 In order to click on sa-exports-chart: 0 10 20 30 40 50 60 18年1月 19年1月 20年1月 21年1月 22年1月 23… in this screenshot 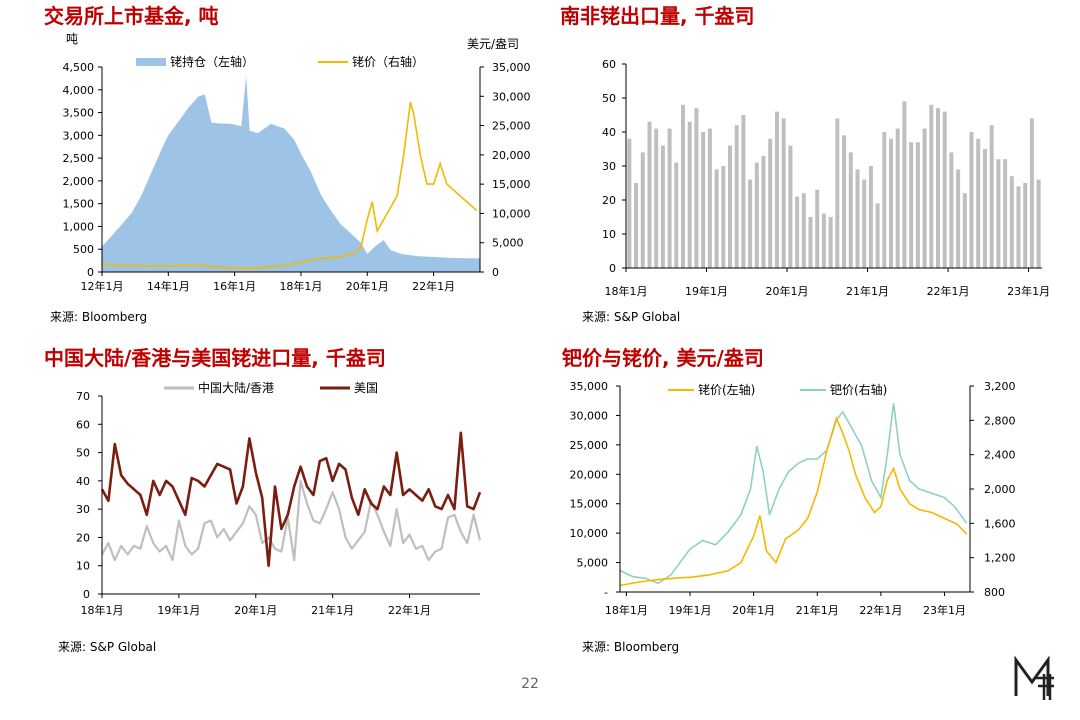, I will do `click(826, 178)`.